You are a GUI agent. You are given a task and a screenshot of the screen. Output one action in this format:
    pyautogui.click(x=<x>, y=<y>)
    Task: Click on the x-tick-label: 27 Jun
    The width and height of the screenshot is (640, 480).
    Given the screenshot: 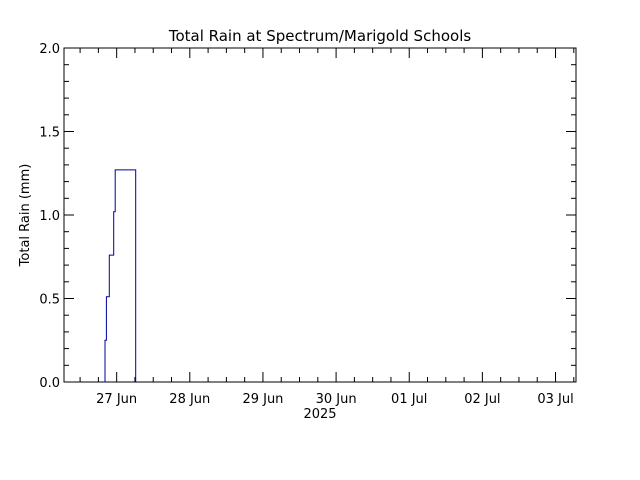 What is the action you would take?
    pyautogui.click(x=116, y=399)
    